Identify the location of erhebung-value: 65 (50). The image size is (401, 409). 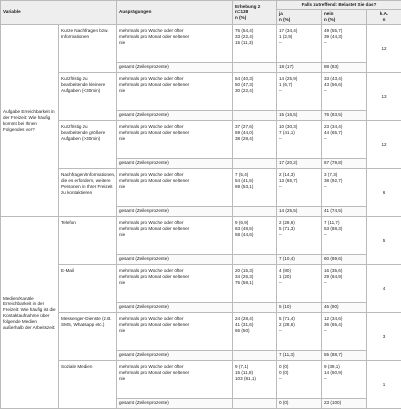
(254, 331).